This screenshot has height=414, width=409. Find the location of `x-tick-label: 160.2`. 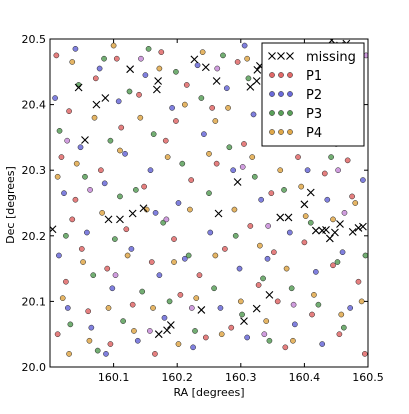

x-tick-label: 160.2 is located at coordinates (177, 377).